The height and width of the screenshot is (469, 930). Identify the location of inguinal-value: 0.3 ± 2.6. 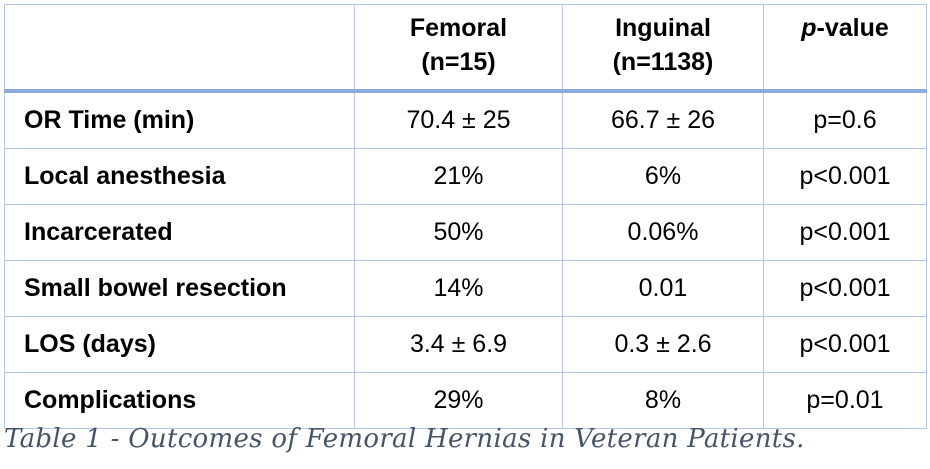
(663, 344).